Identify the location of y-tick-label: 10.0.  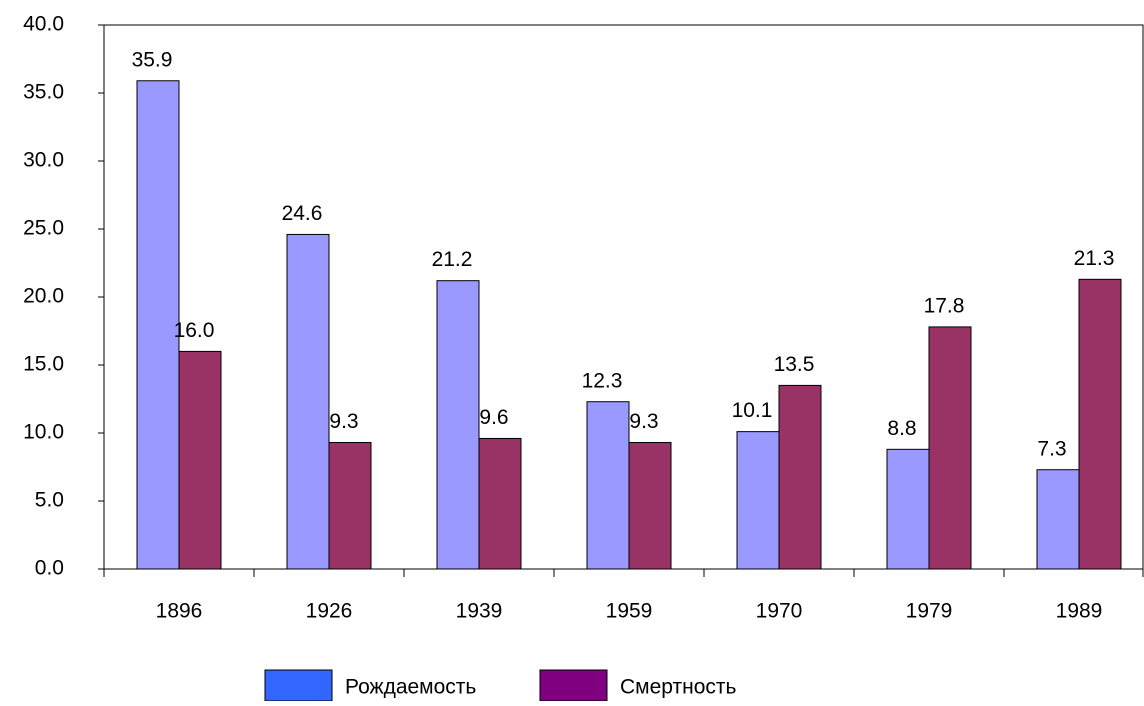
(43, 432).